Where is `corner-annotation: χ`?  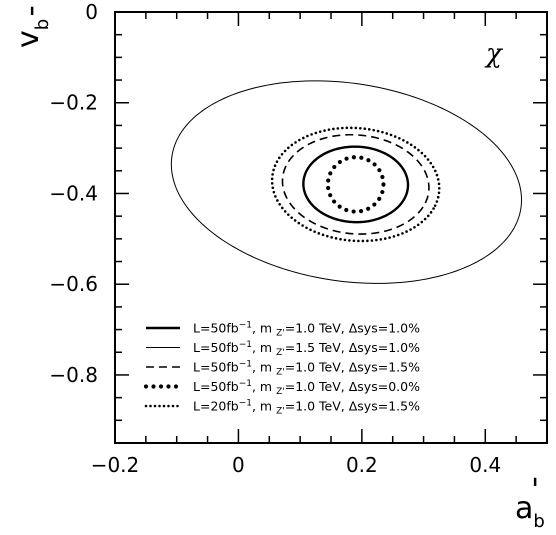 corner-annotation: χ is located at coordinates (494, 54).